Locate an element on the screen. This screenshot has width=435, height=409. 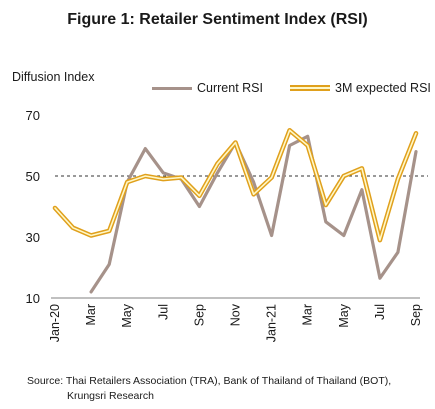
y-tick-label: 50 is located at coordinates (33, 176).